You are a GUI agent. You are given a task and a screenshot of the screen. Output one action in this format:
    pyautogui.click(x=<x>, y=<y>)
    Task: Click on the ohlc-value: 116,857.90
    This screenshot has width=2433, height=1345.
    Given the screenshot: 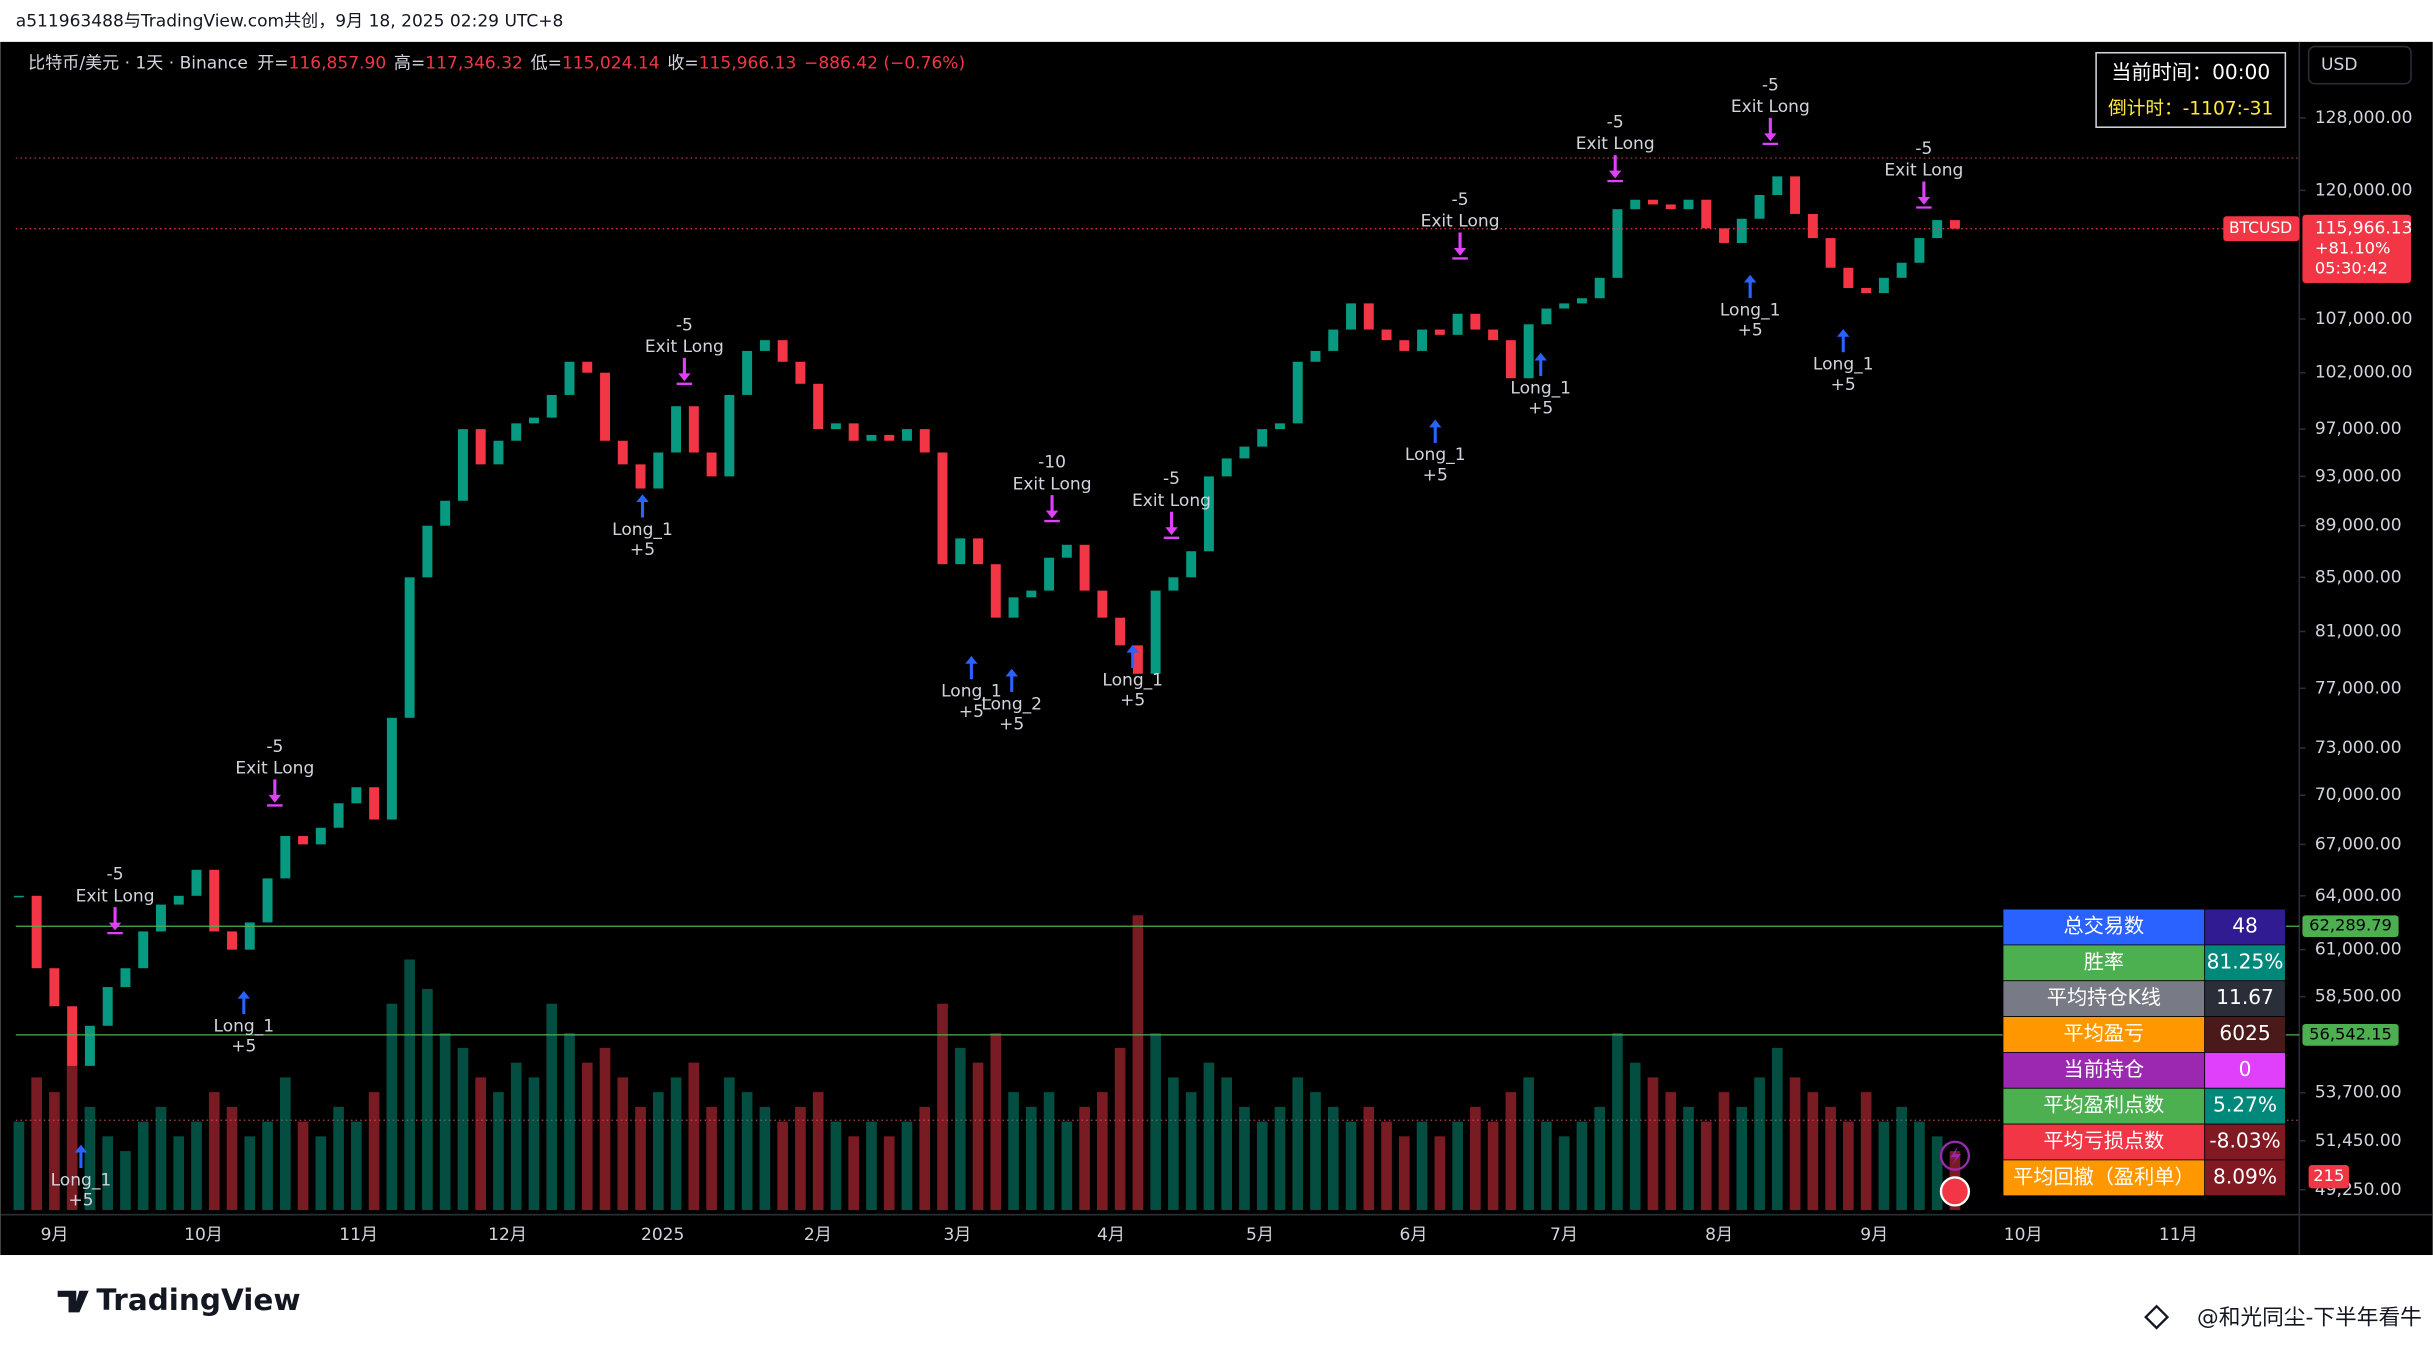 What is the action you would take?
    pyautogui.click(x=338, y=64)
    